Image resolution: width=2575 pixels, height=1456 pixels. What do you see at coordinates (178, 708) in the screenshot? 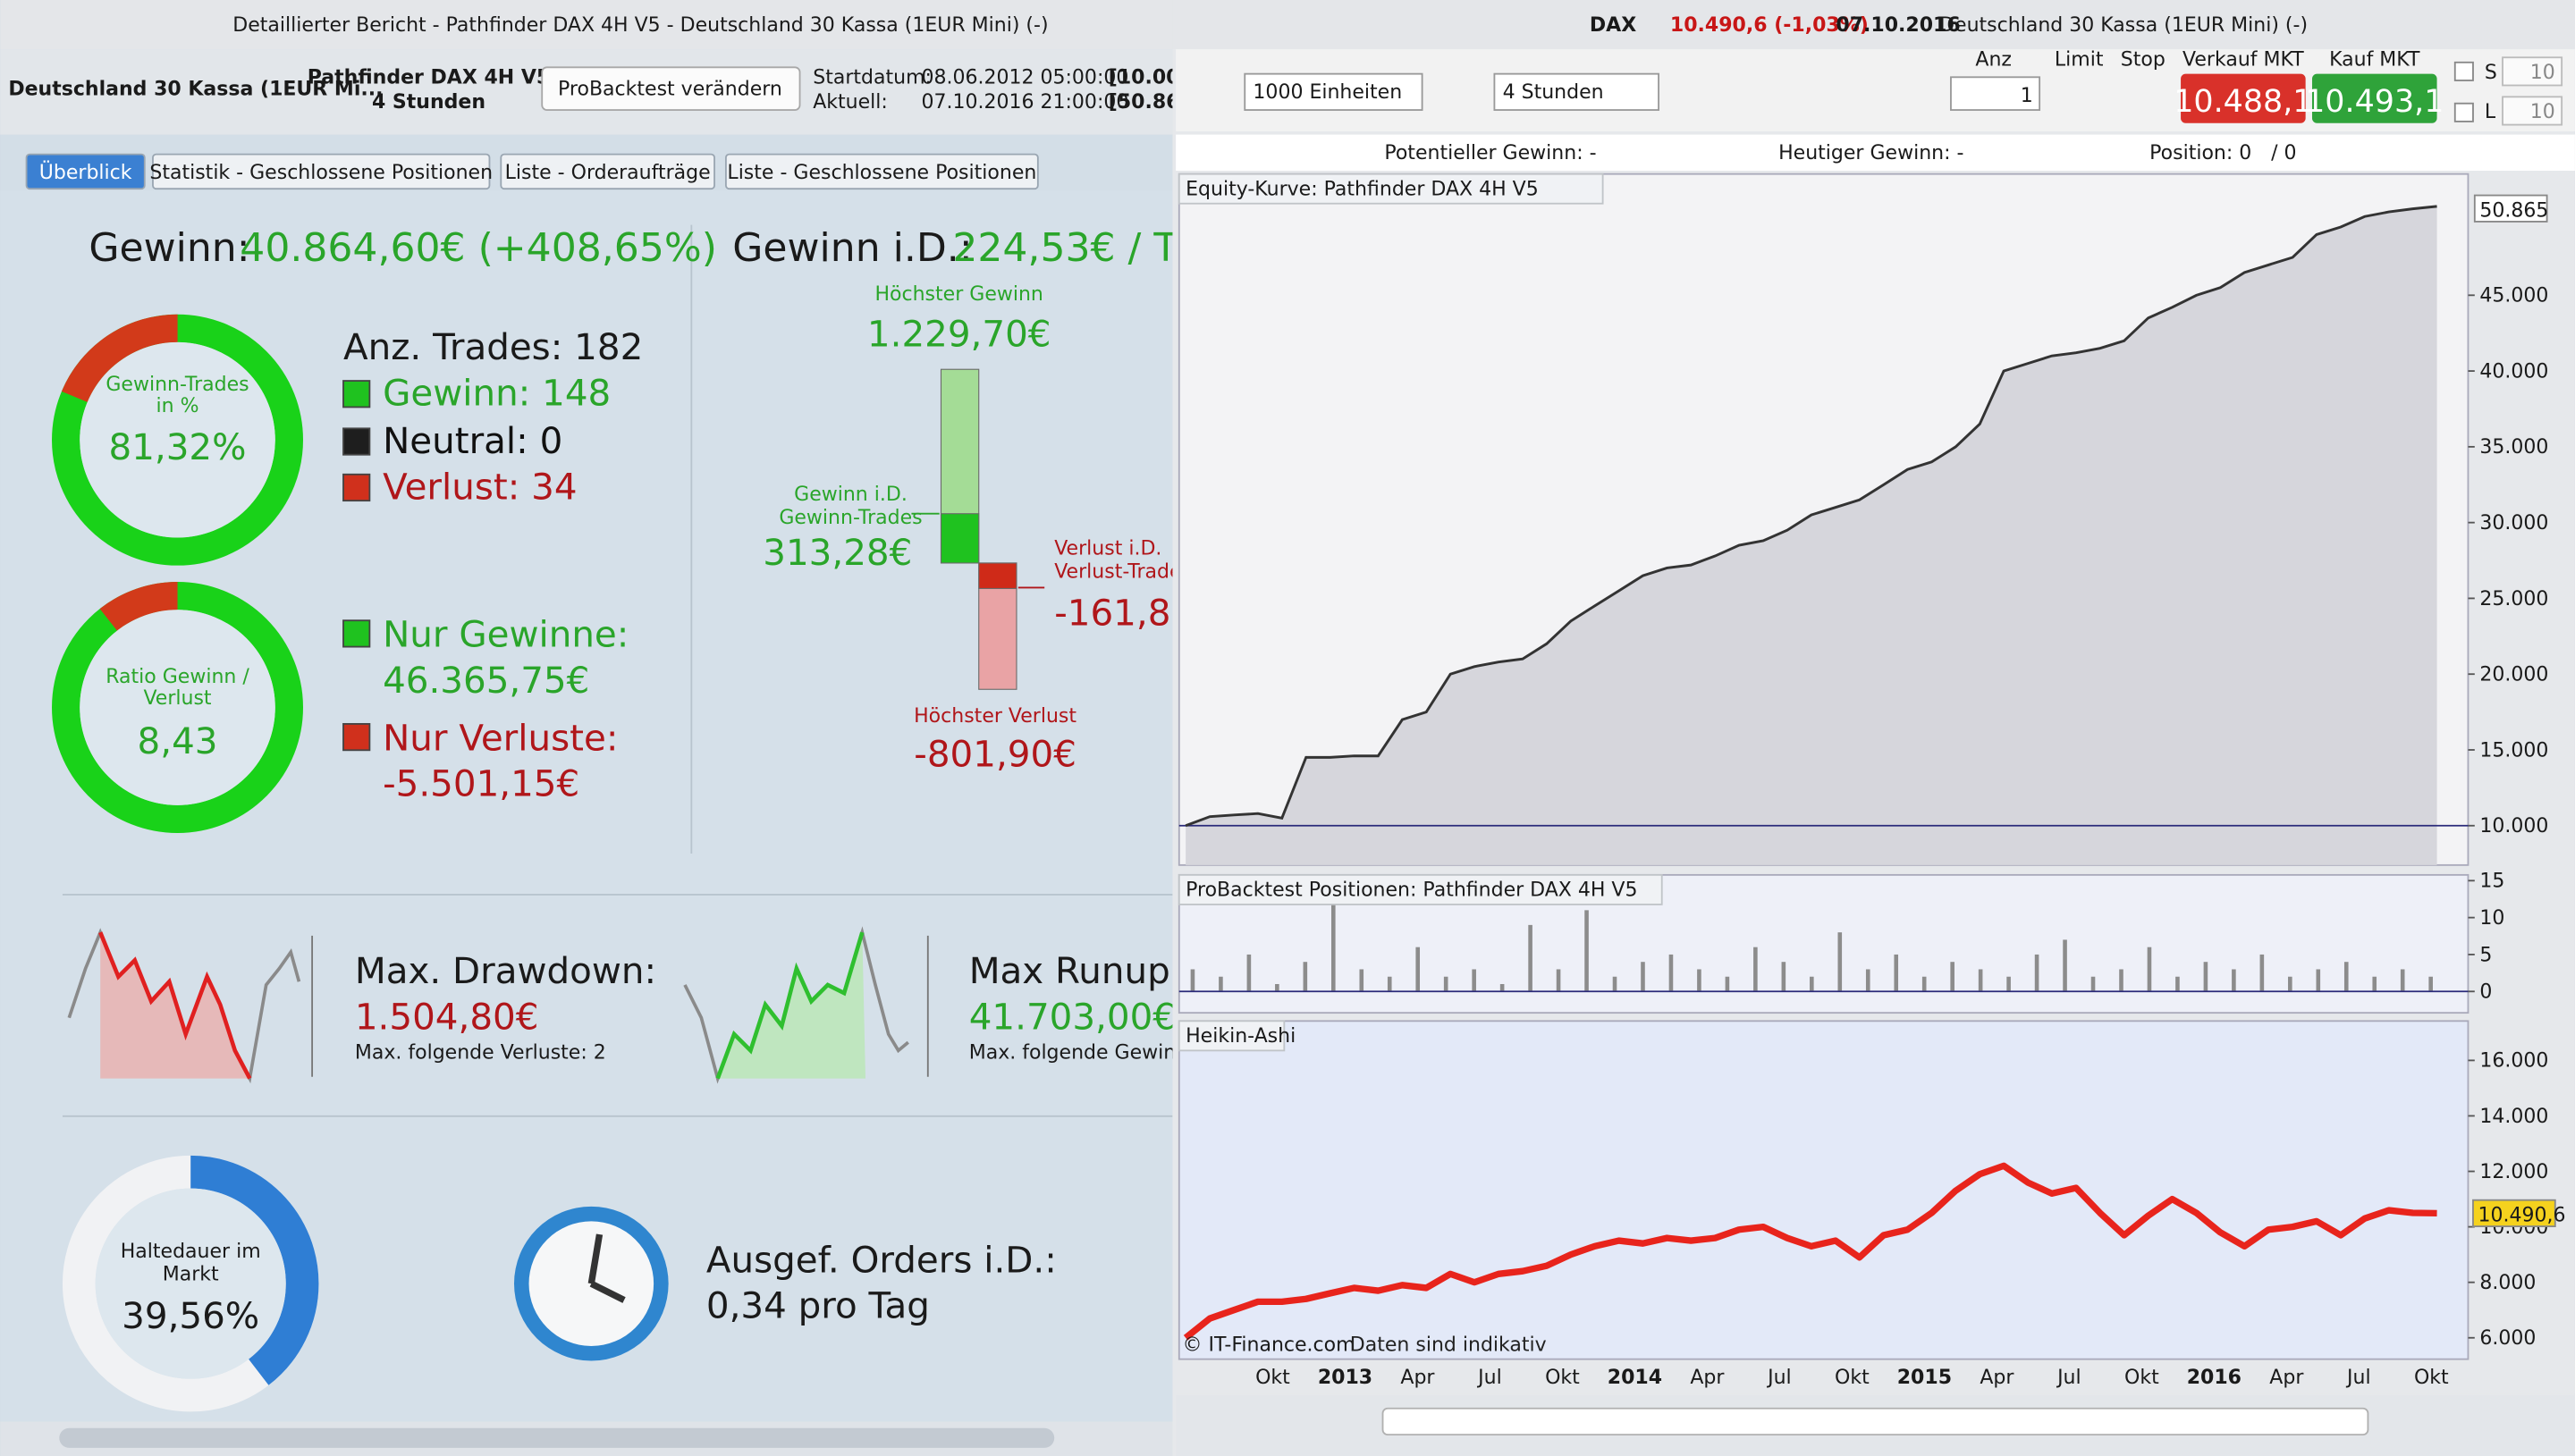
I see `ring-arc` at bounding box center [178, 708].